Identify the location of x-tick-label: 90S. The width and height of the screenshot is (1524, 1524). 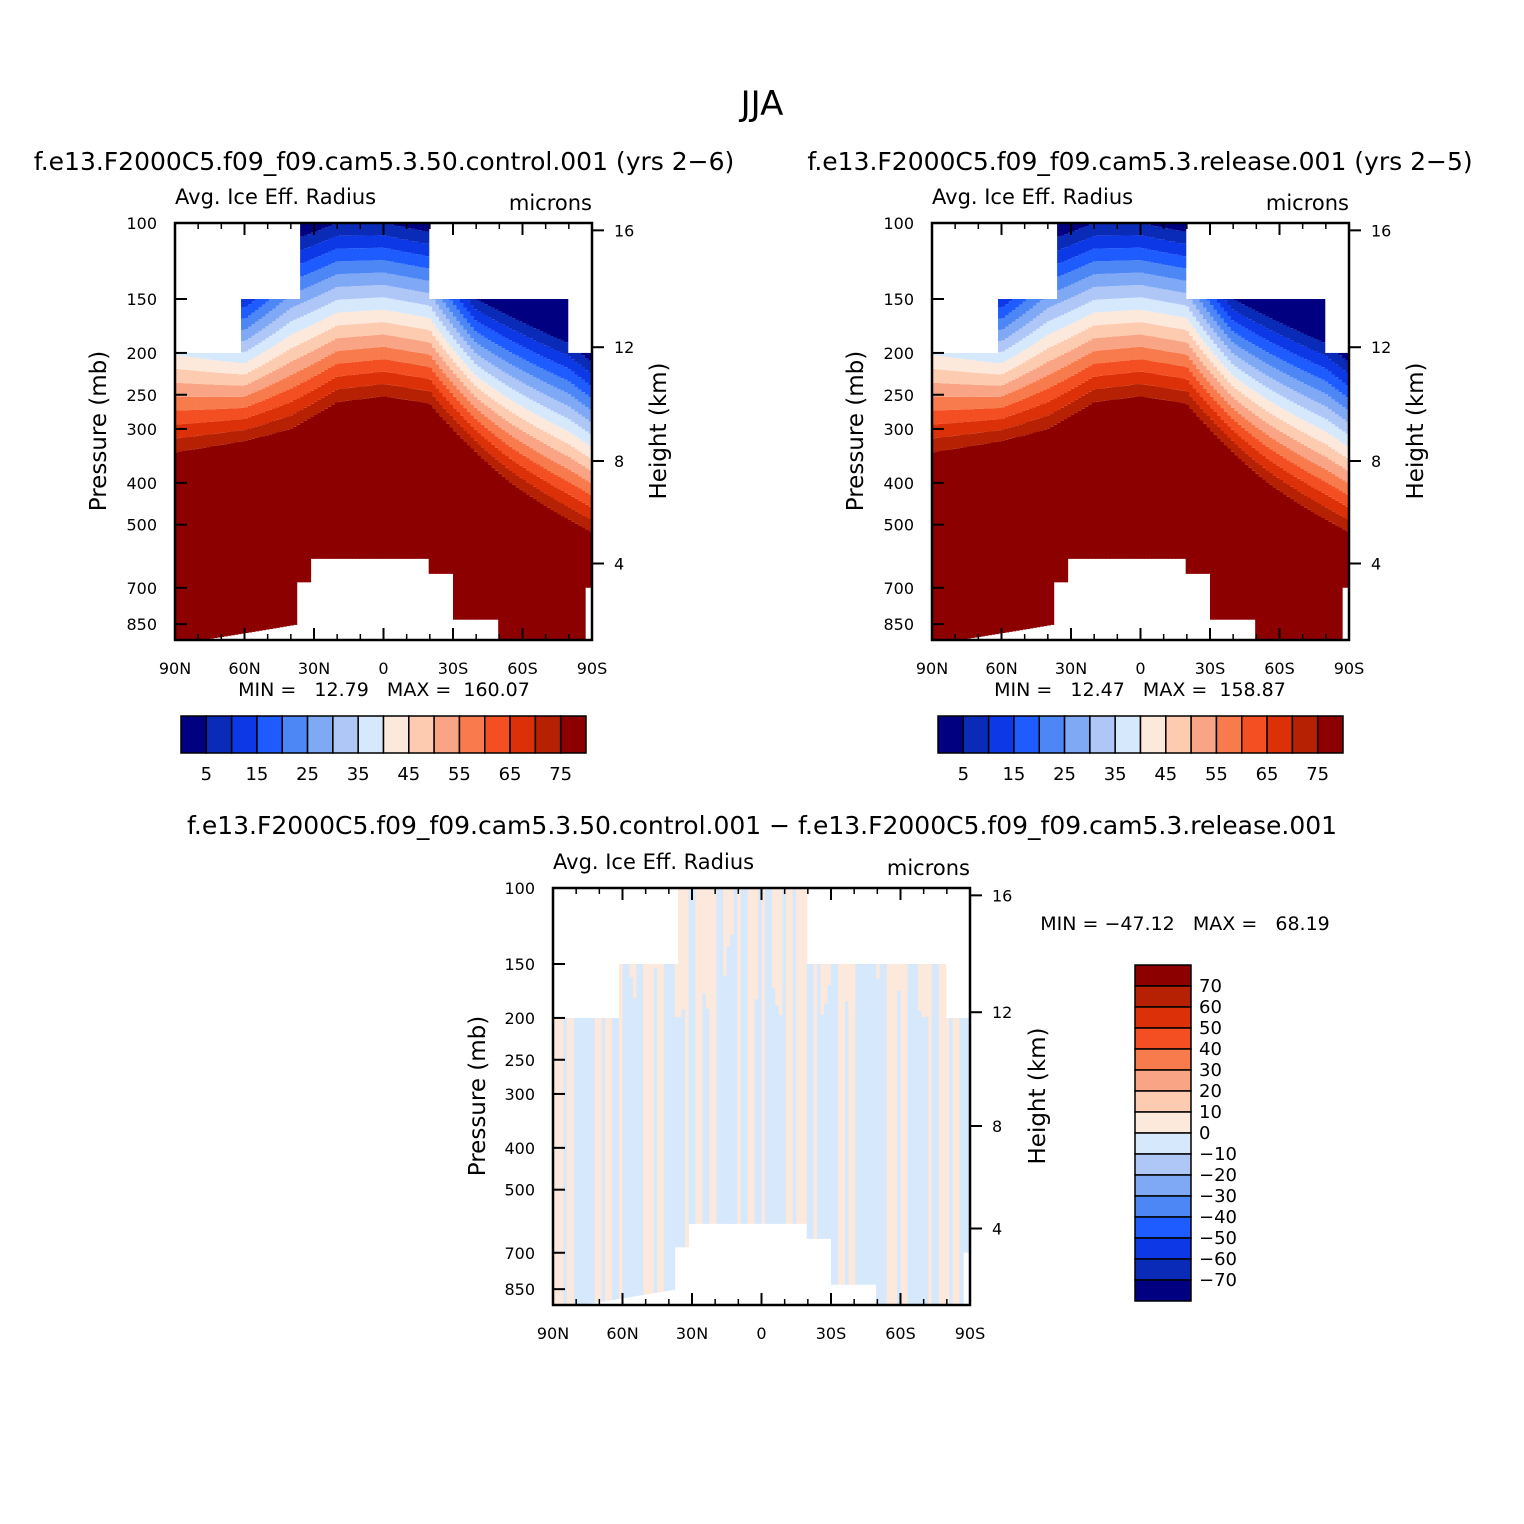
(970, 1333).